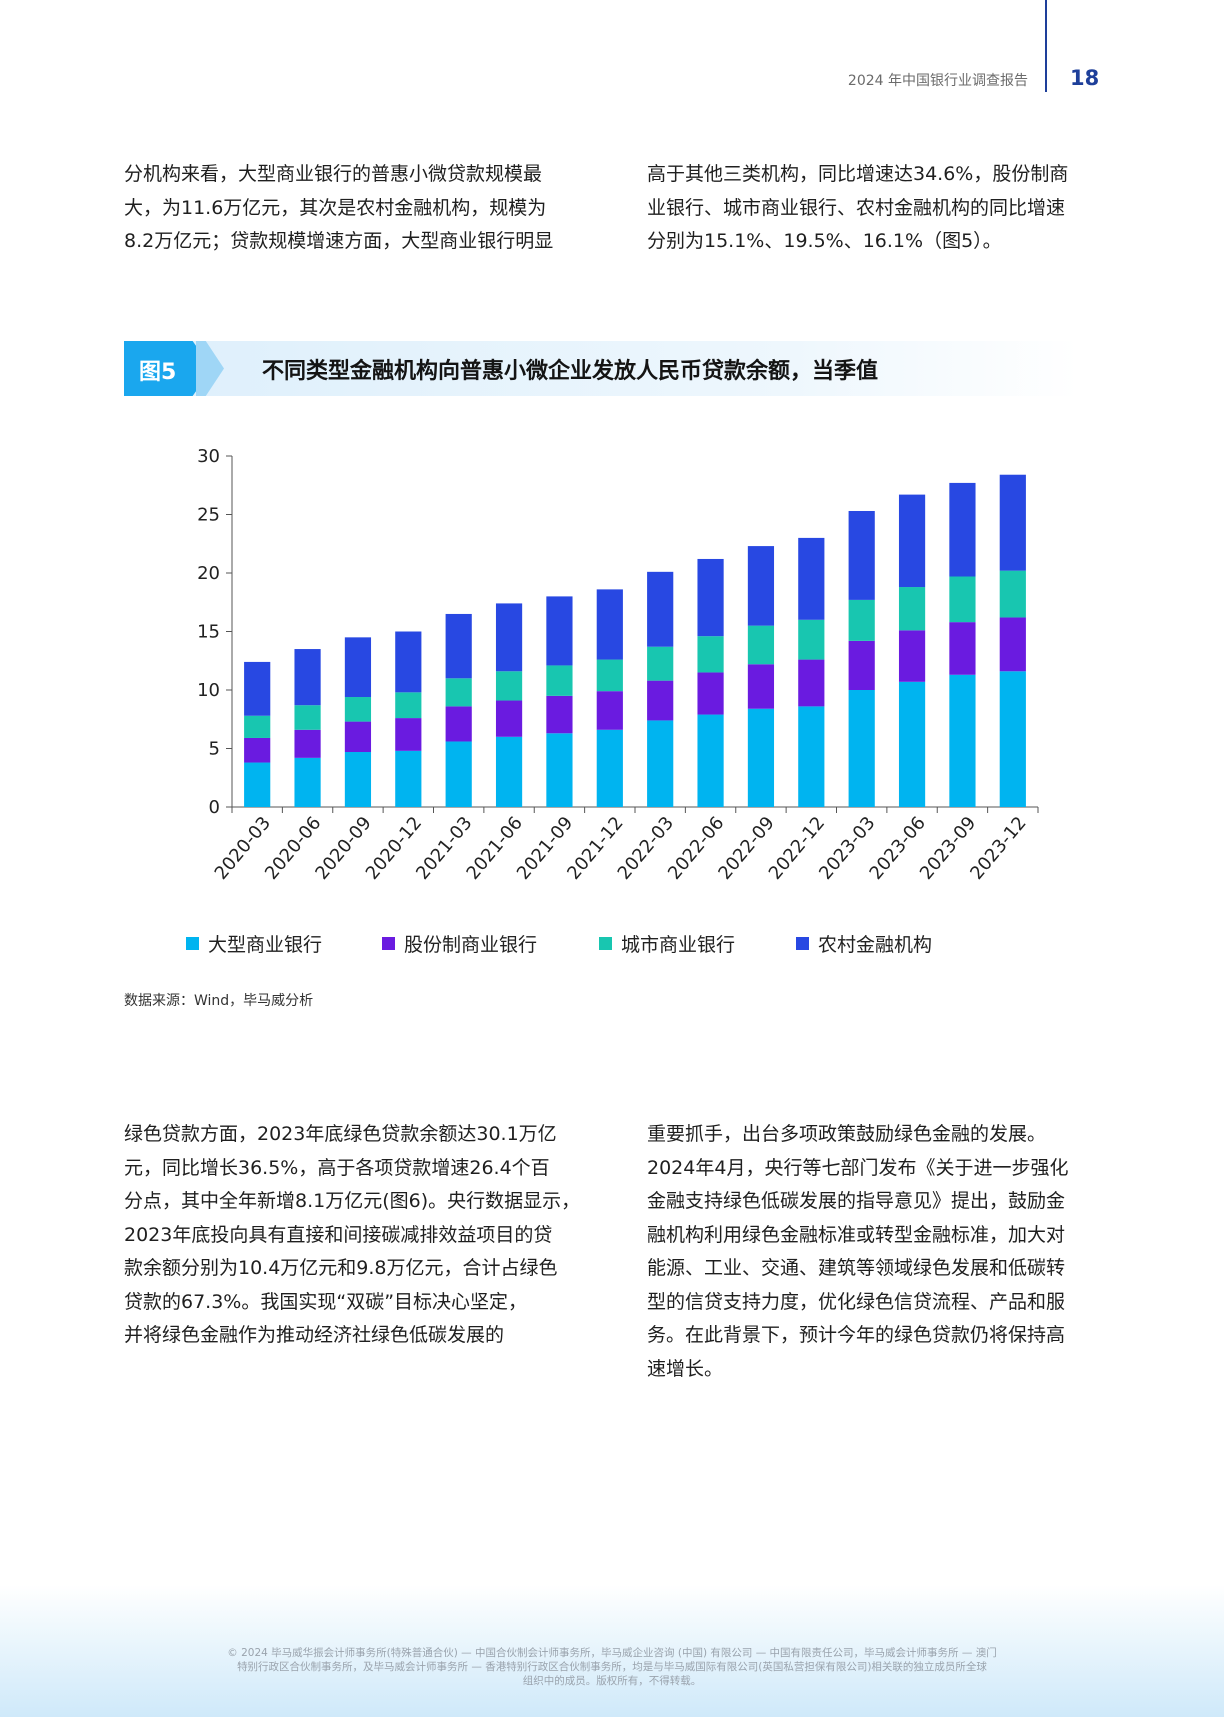  What do you see at coordinates (824, 241) in the screenshot?
I see `intro-right-line: 分别为15.1%、19.5%、16.1%（图5）。` at bounding box center [824, 241].